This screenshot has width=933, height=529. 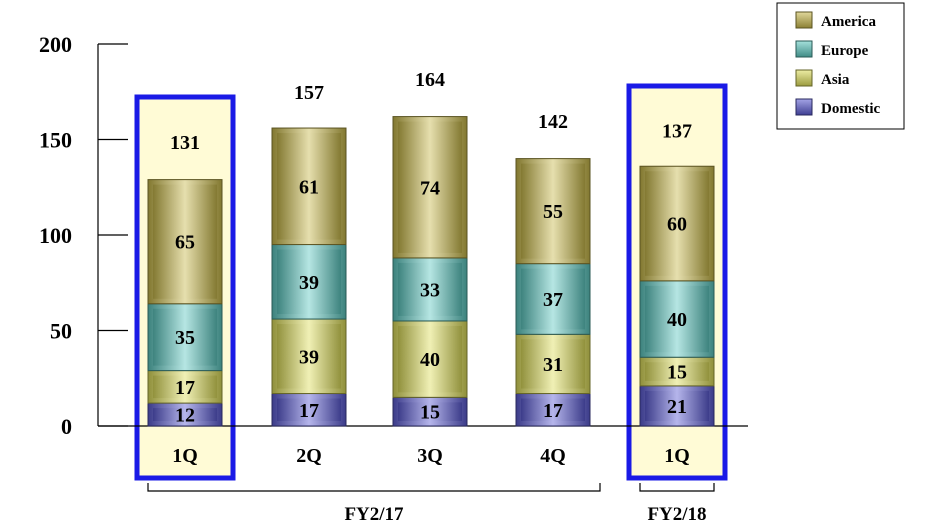 What do you see at coordinates (430, 456) in the screenshot?
I see `category-label: 3Q` at bounding box center [430, 456].